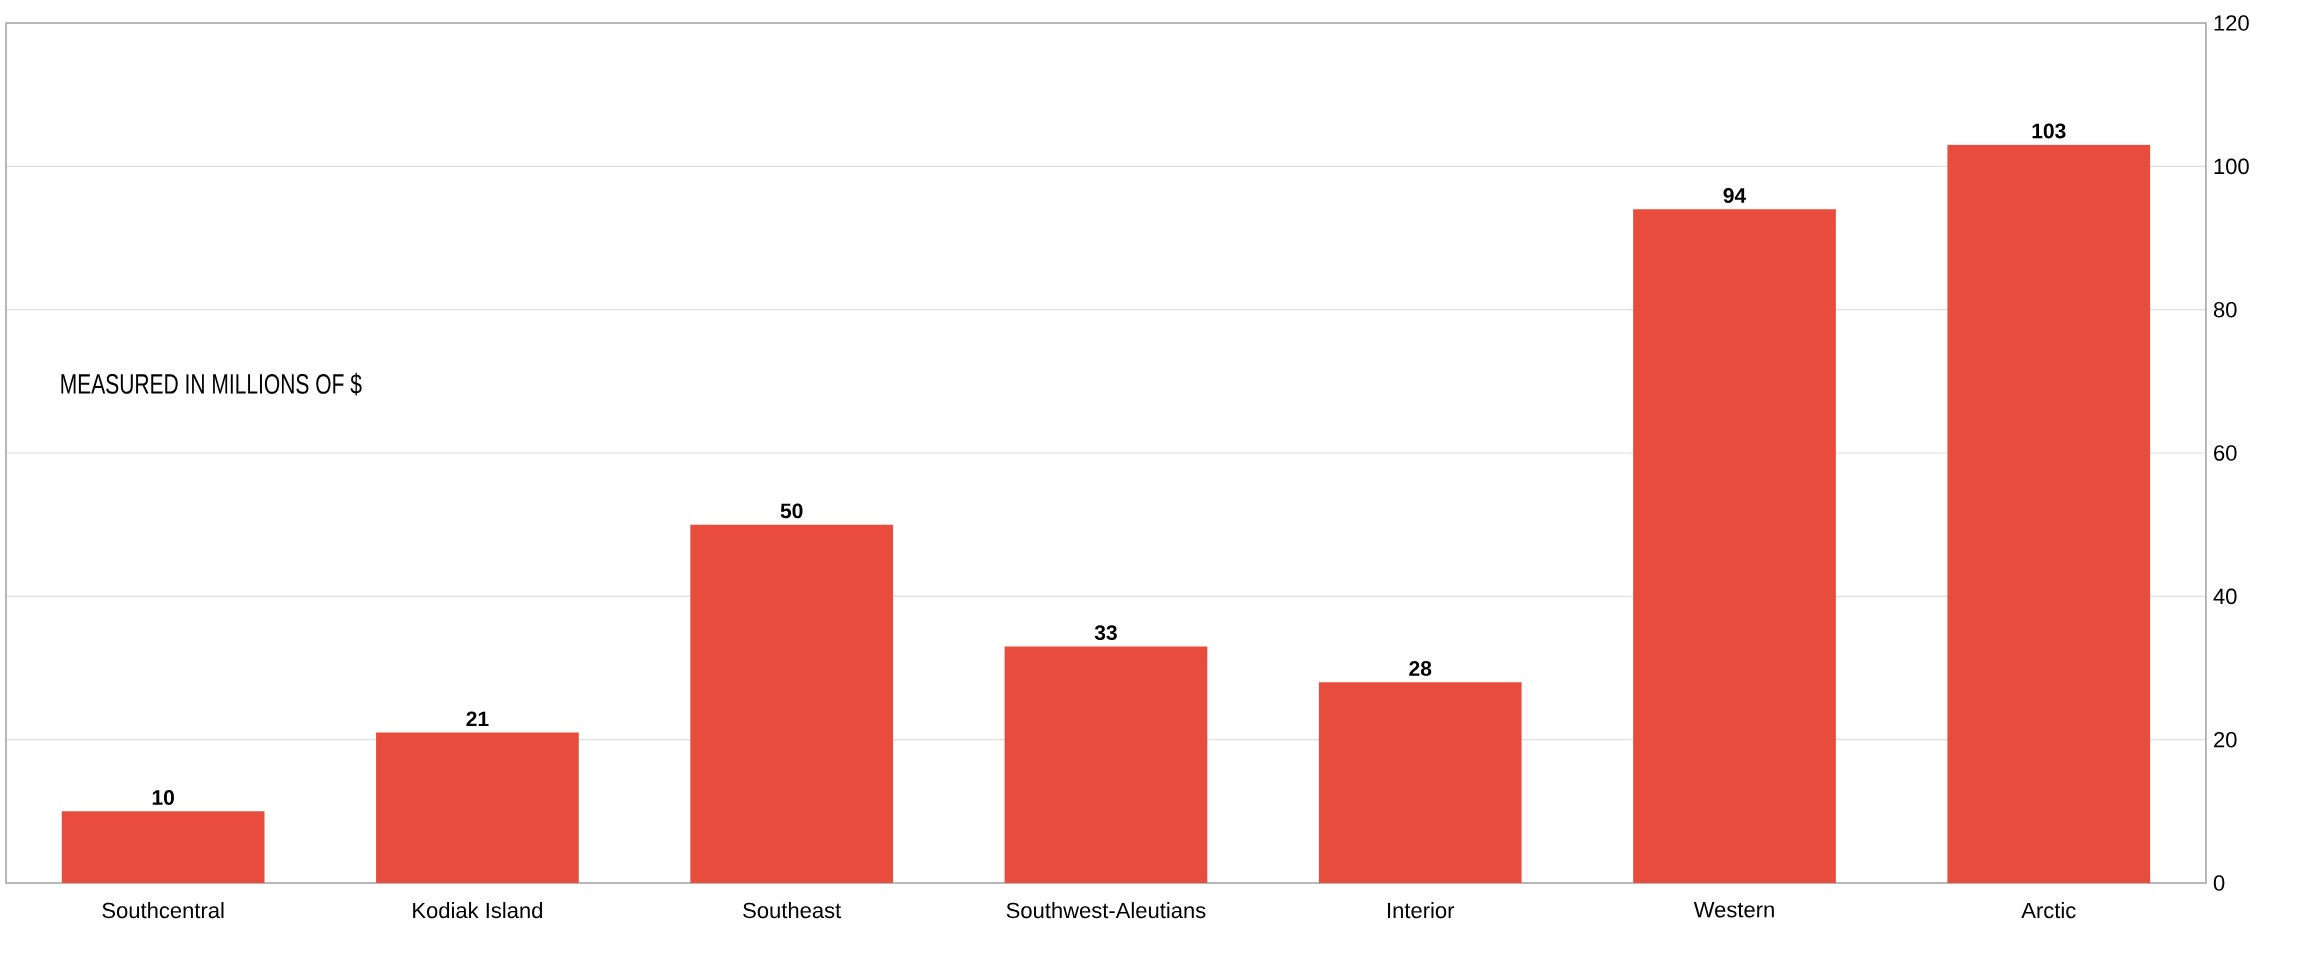 The height and width of the screenshot is (955, 2305). What do you see at coordinates (1105, 633) in the screenshot?
I see `data-label: 33` at bounding box center [1105, 633].